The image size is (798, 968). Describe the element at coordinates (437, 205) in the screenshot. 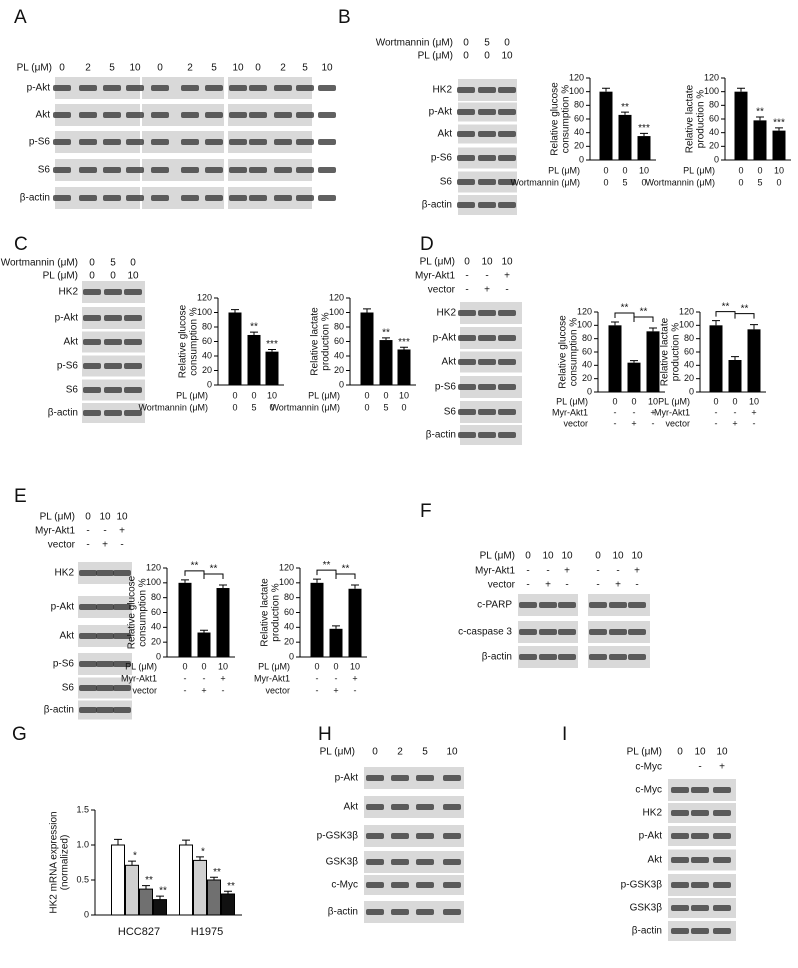

I see `row-label: β-actin` at that location.